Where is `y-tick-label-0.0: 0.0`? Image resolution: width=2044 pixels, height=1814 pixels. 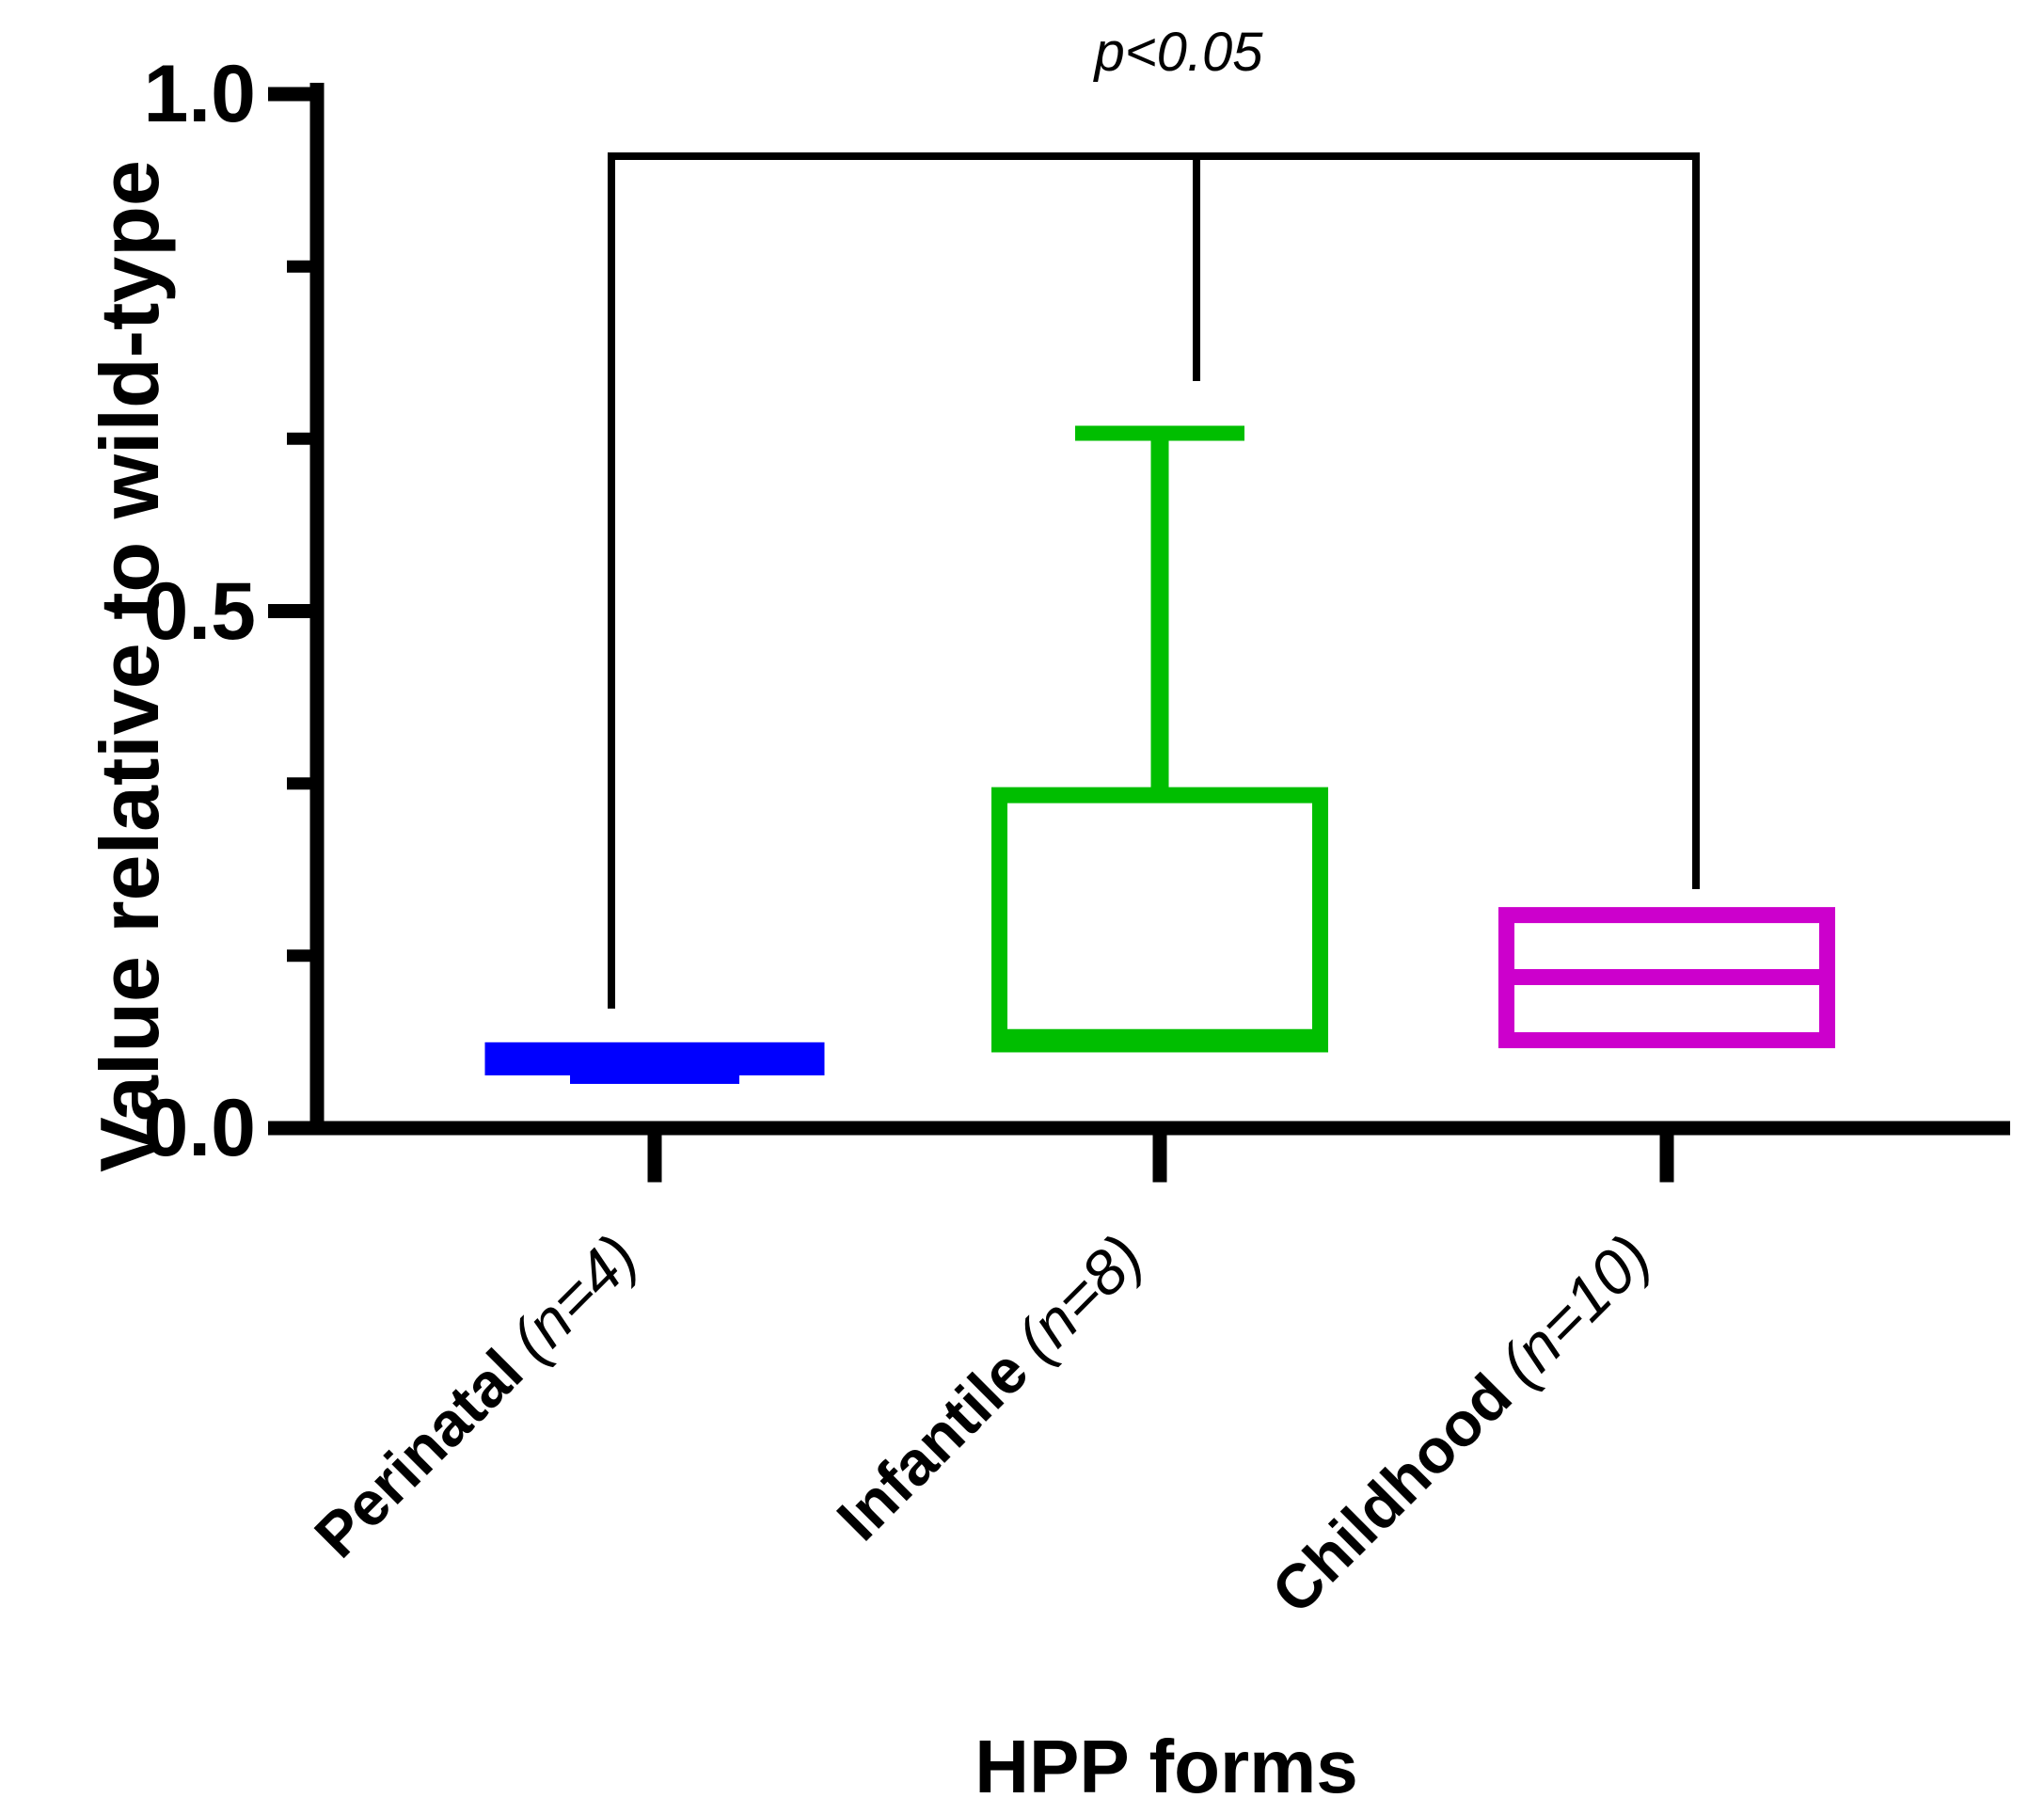
y-tick-label-0.0: 0.0 is located at coordinates (199, 1128).